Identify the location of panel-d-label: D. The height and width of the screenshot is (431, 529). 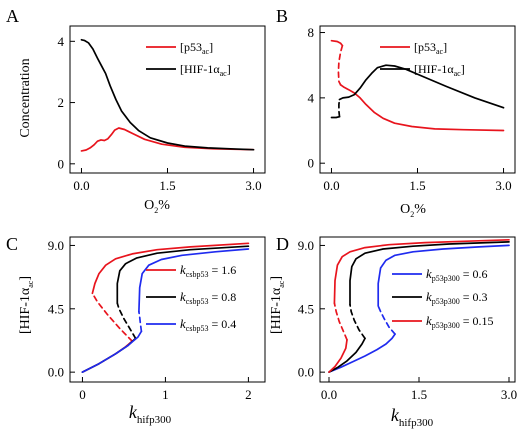
(282, 244).